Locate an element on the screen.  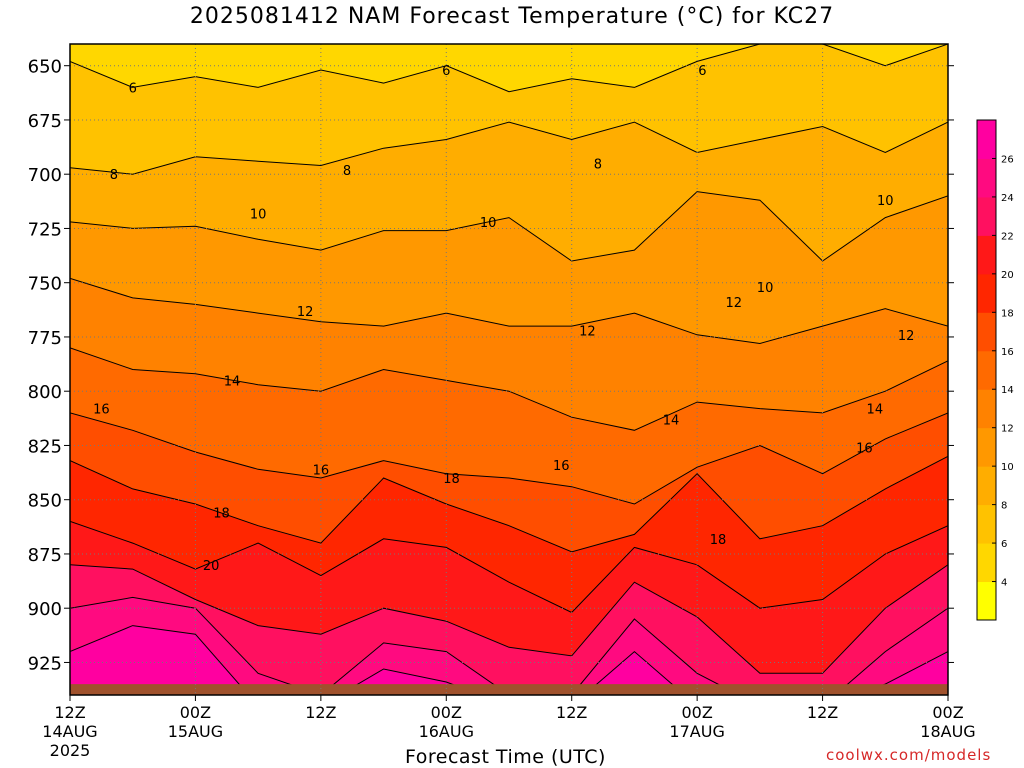
colorbar-frame is located at coordinates (986, 370).